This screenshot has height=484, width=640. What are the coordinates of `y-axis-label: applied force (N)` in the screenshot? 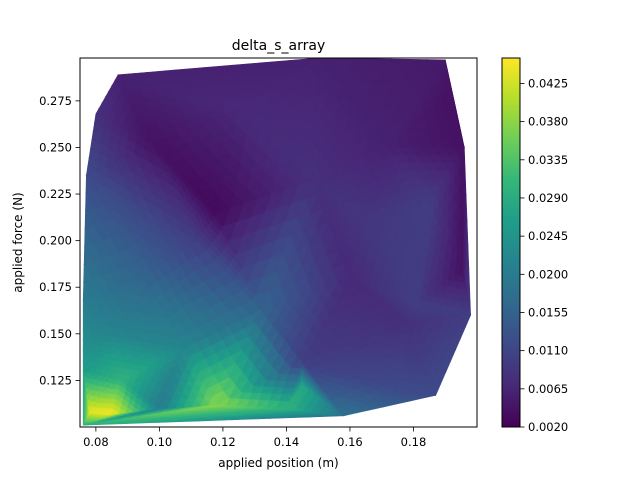 It's located at (18, 242).